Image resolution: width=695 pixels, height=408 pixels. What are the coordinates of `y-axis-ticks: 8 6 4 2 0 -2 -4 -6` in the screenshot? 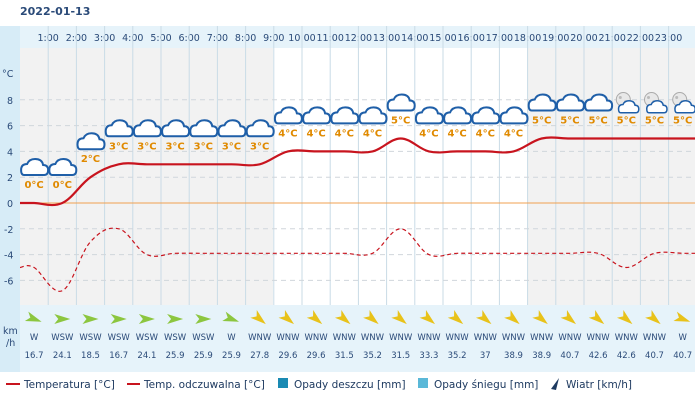 It's located at (8, 192).